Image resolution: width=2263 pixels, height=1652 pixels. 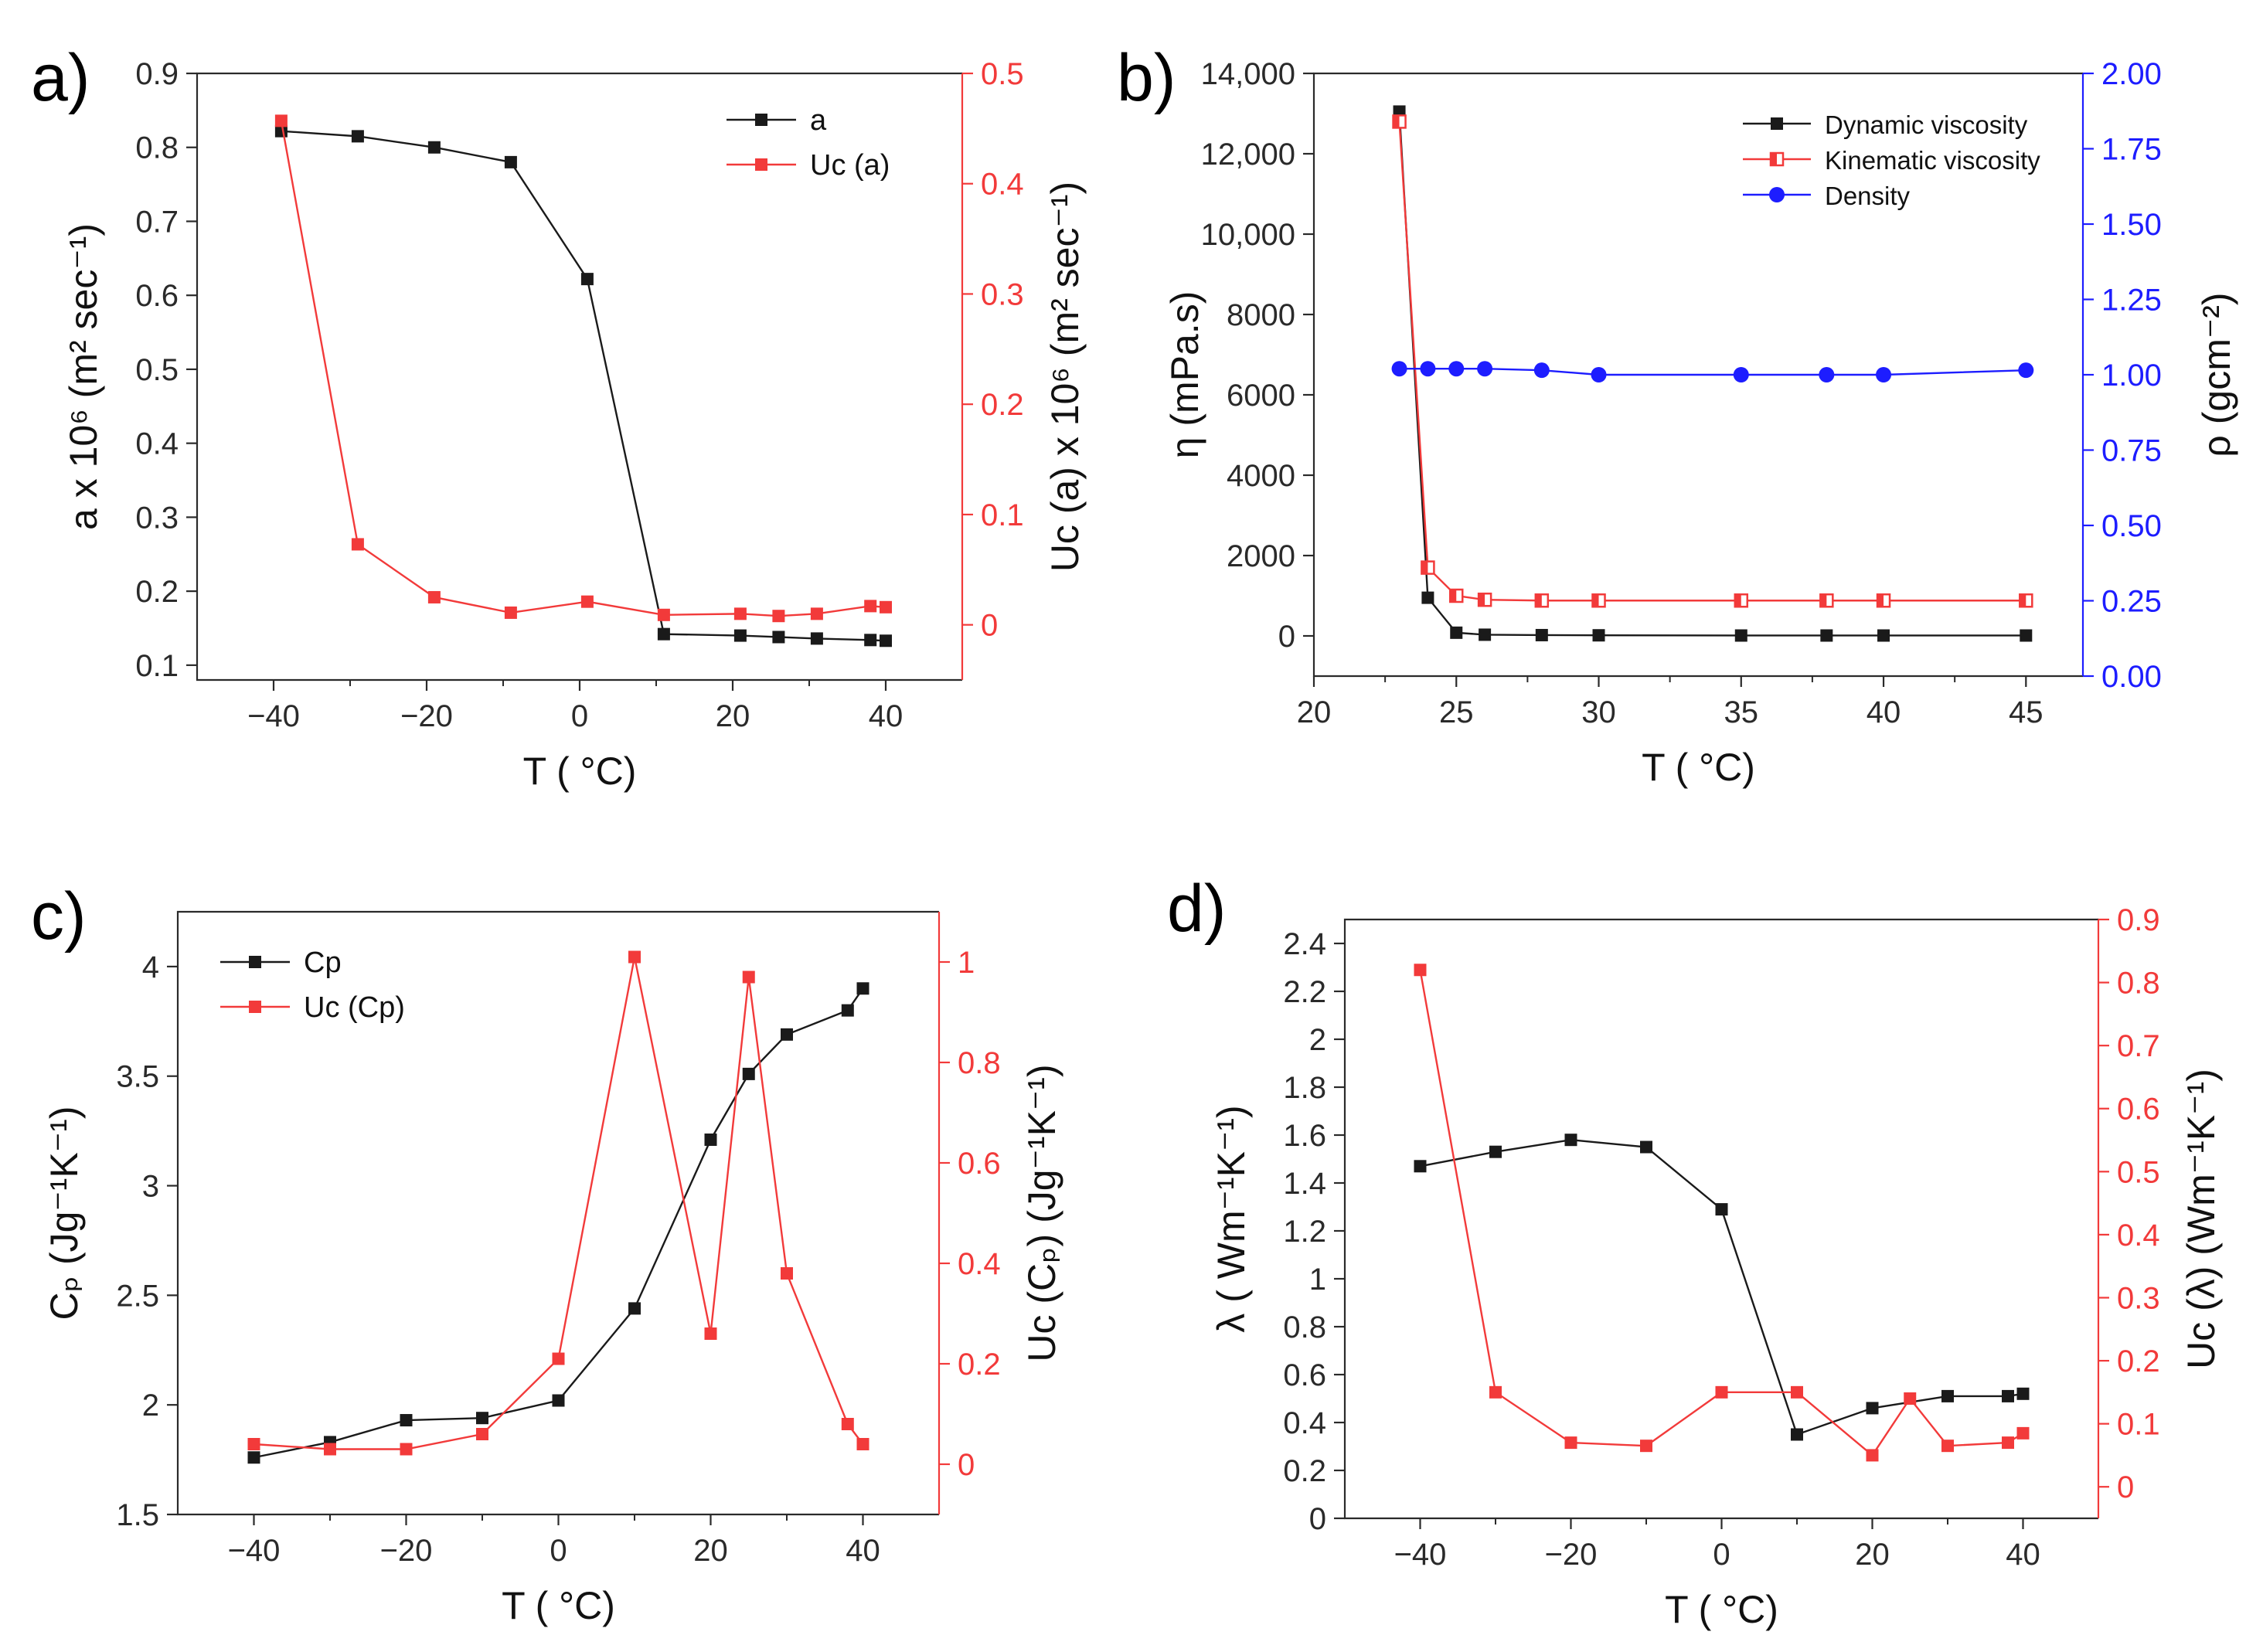 I want to click on y-right-tick-label: 1.00, so click(x=2131, y=376).